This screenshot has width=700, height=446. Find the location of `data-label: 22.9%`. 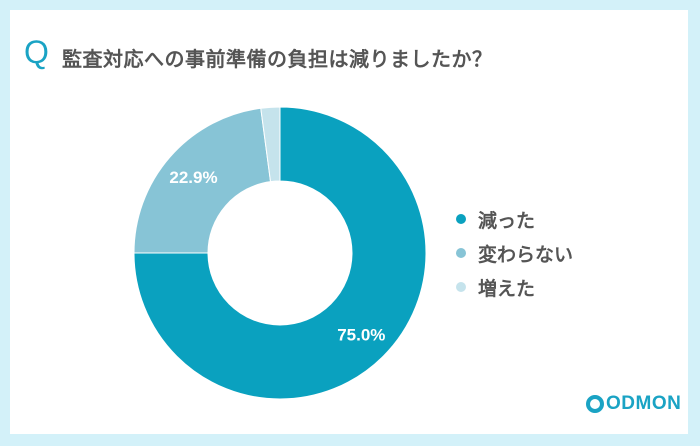

data-label: 22.9% is located at coordinates (193, 177).